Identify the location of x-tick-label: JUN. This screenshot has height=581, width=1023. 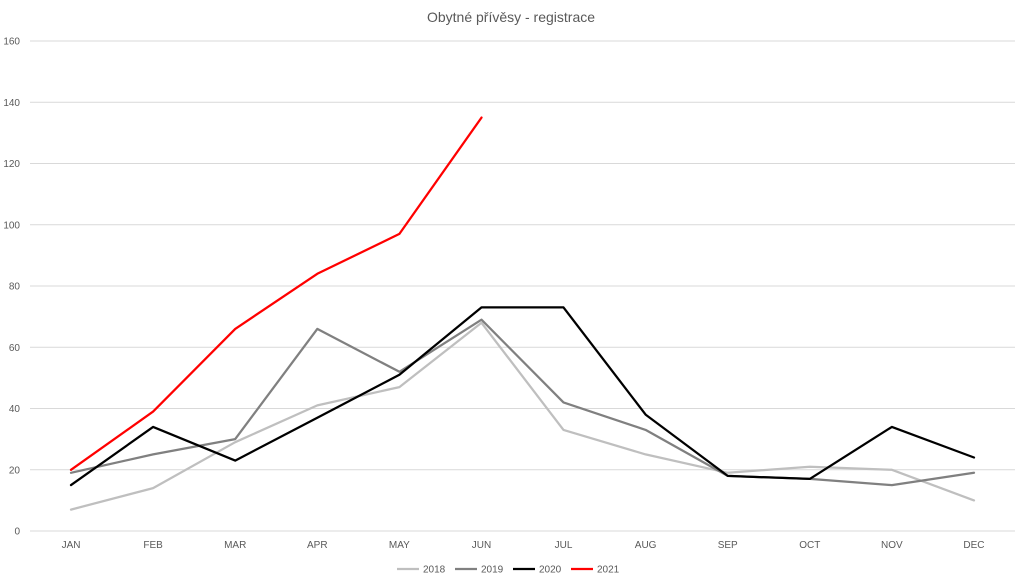
(481, 545).